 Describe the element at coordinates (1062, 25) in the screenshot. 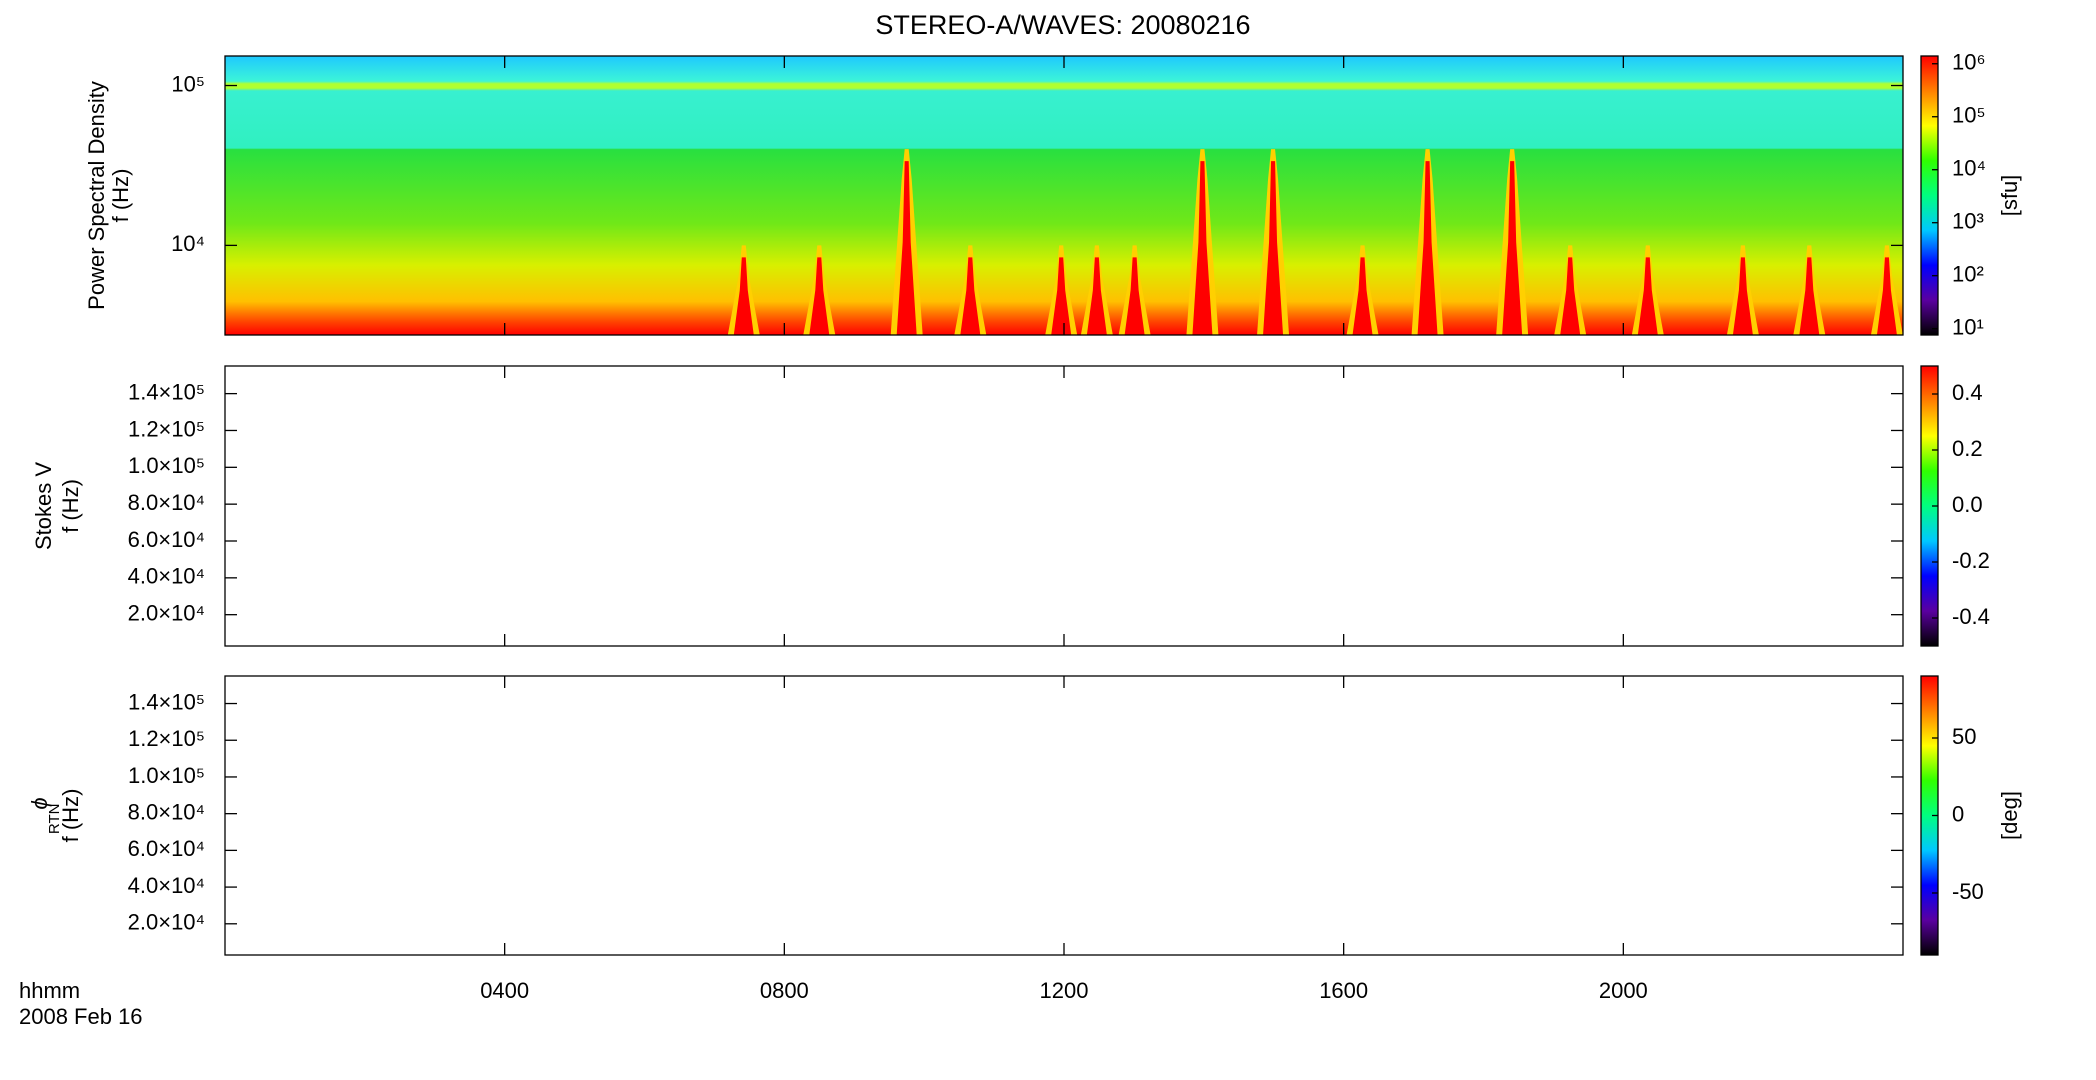

I see `chart-title: STEREO-A/WAVES: 20080216` at that location.